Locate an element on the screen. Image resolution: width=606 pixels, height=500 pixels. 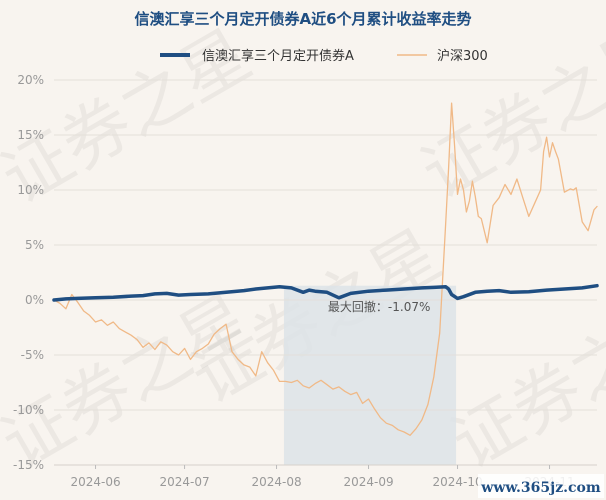
brand-badge: www.365jz.com is located at coordinates (541, 486).